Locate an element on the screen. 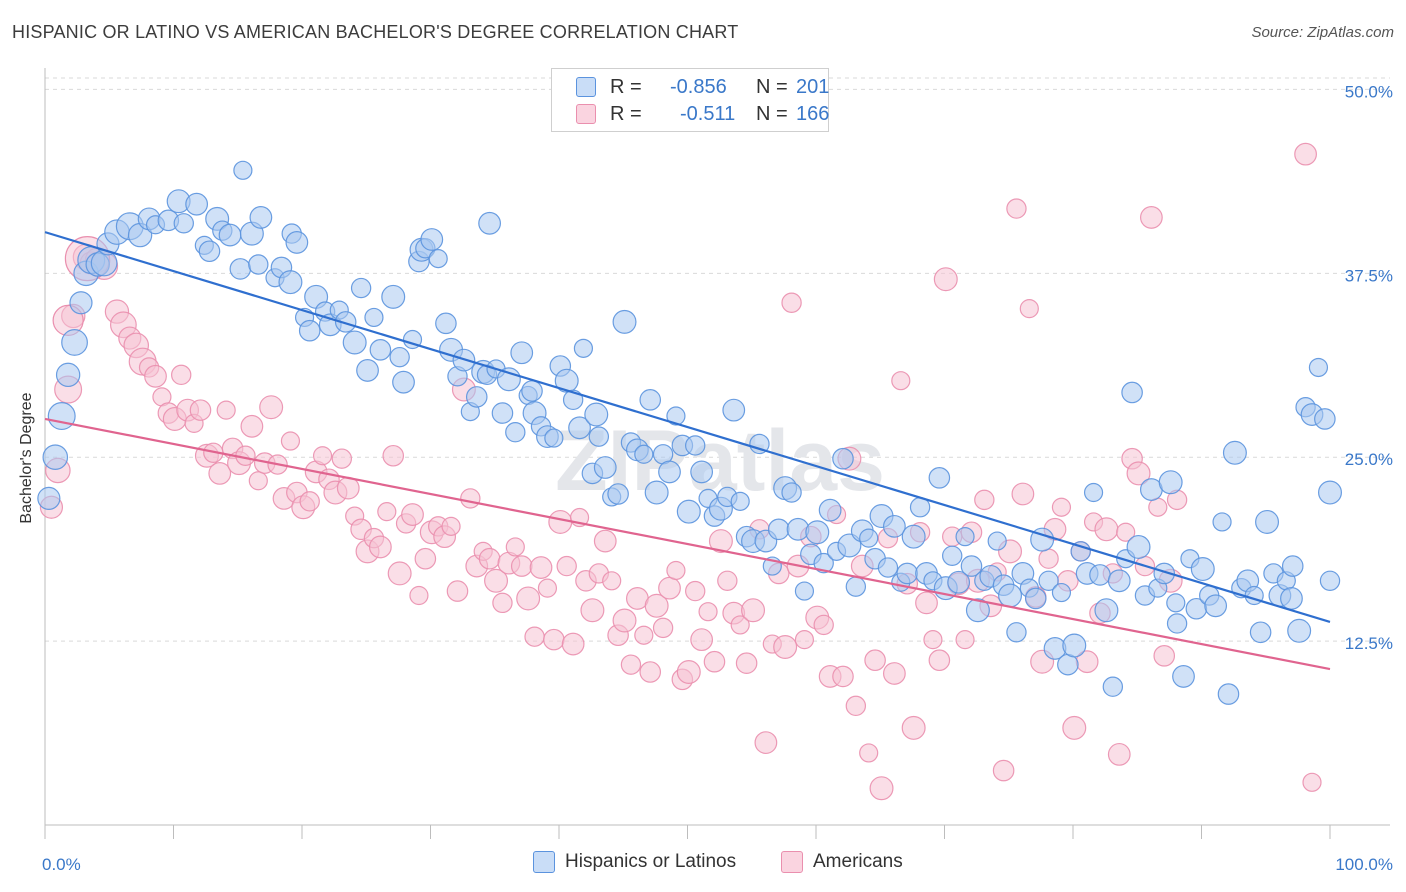 This screenshot has width=1406, height=892. x-tick-label: 0.0% is located at coordinates (61, 864).